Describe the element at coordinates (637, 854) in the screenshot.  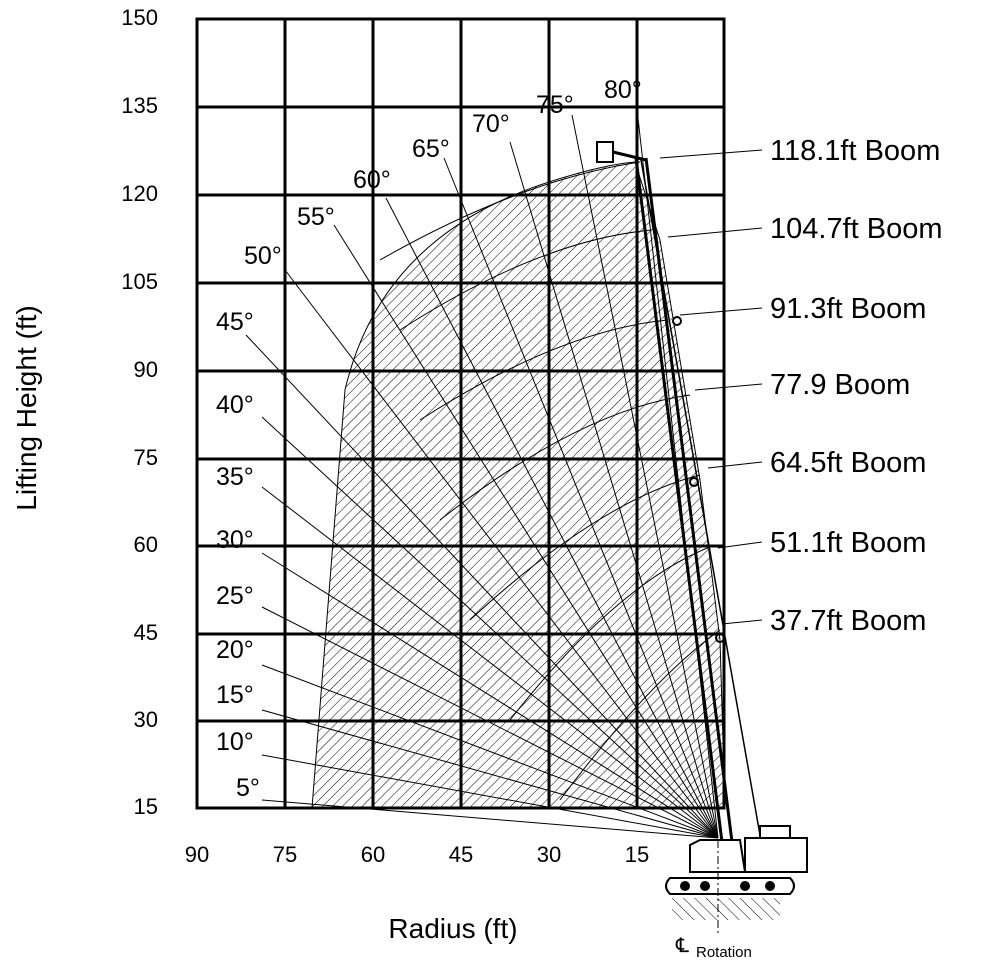
I see `x-tick: 15` at that location.